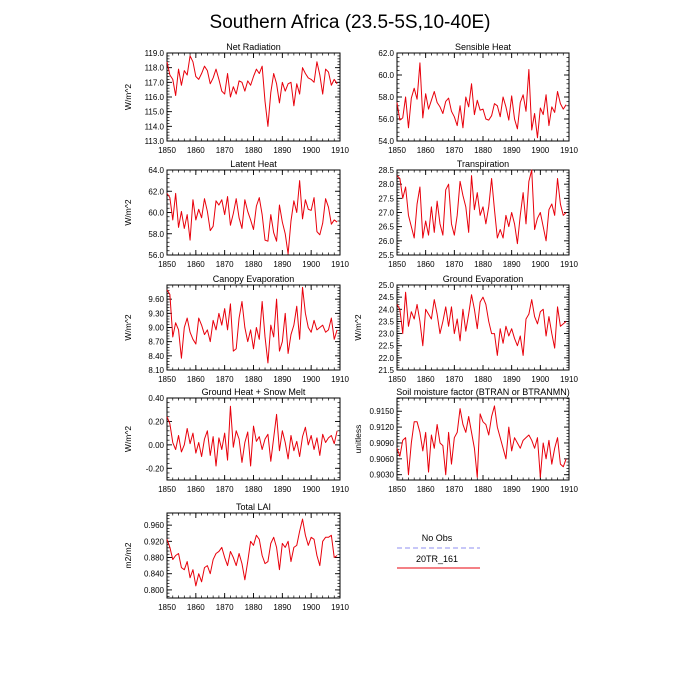  Describe the element at coordinates (382, 459) in the screenshot. I see `y-tick-label: 0.9060` at that location.